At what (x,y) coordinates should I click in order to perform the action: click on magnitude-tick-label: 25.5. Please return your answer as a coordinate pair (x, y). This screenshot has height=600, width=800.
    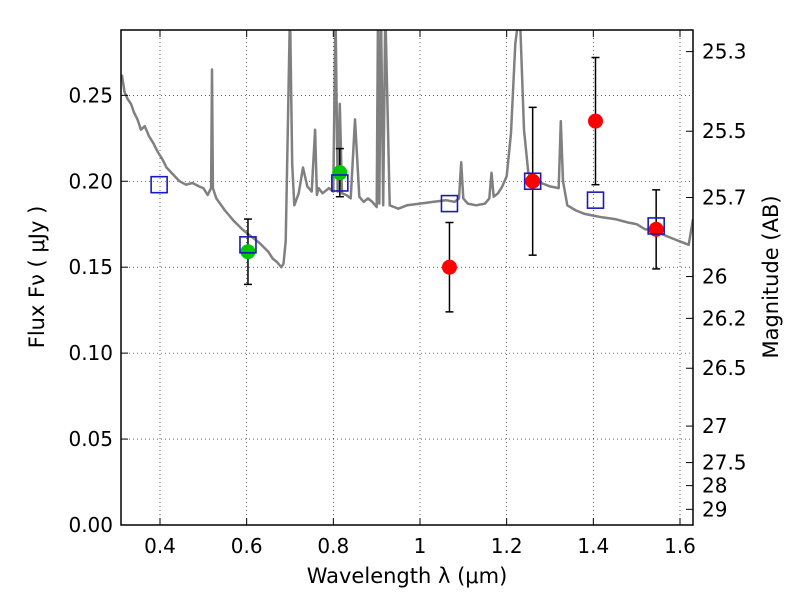
    Looking at the image, I should click on (724, 131).